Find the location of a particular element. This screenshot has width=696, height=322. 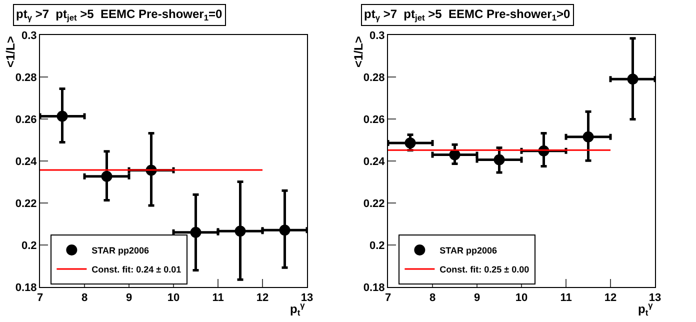

chart-title: pt$_{γ}$ >7 pt$_{jet}$ >5 EEMC Pre-shower$_{1}$=0 is located at coordinates (119, 15).